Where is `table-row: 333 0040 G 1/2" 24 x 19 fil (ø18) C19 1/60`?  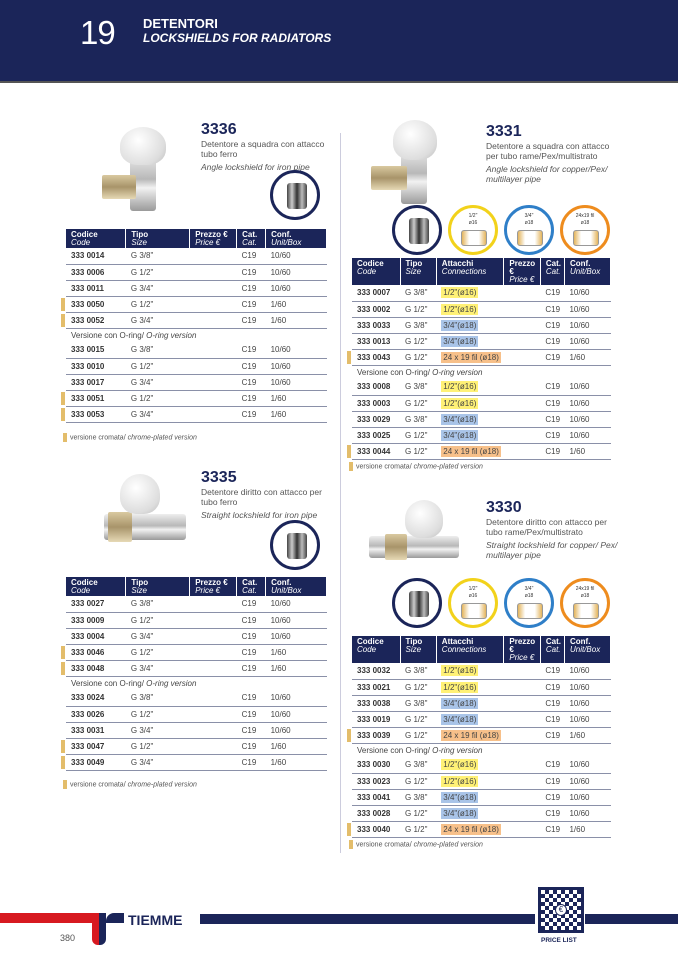
table-row: 333 0040 G 1/2" 24 x 19 fil (ø18) C19 1/60 is located at coordinates (478, 829).